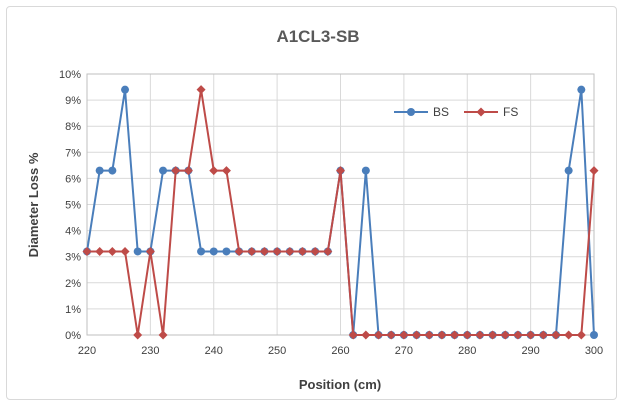  I want to click on y-tick-label: 0%, so click(73, 336).